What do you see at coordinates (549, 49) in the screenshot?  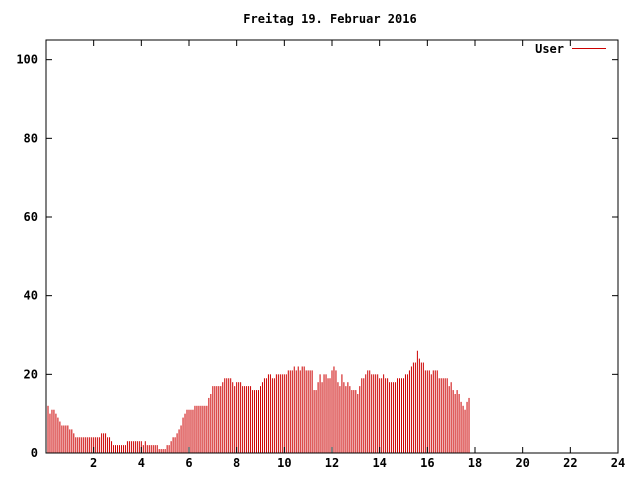 I see `legend-label: User` at bounding box center [549, 49].